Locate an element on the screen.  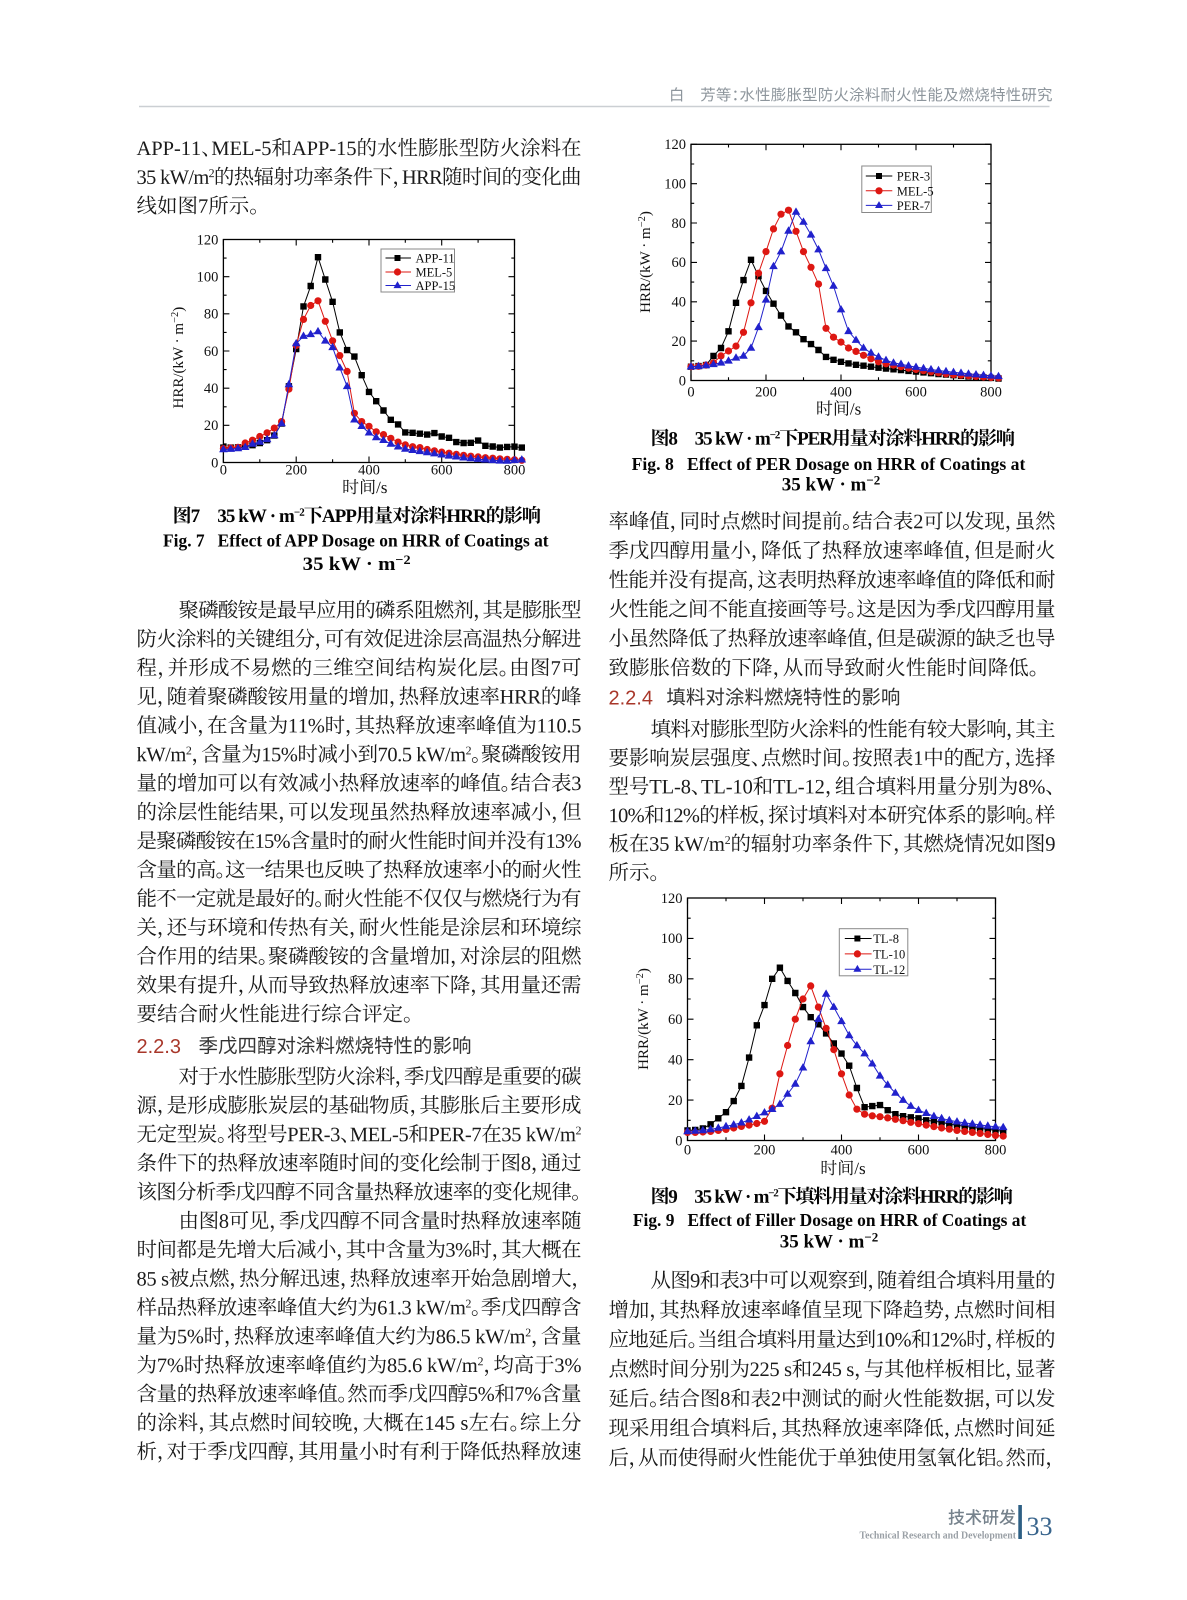
svg-text: 33 is located at coordinates (1040, 1526).